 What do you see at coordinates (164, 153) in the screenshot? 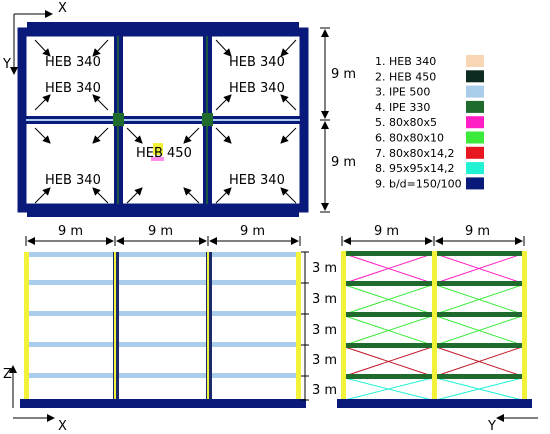
I see `plan-label-heb450: HEB 450` at bounding box center [164, 153].